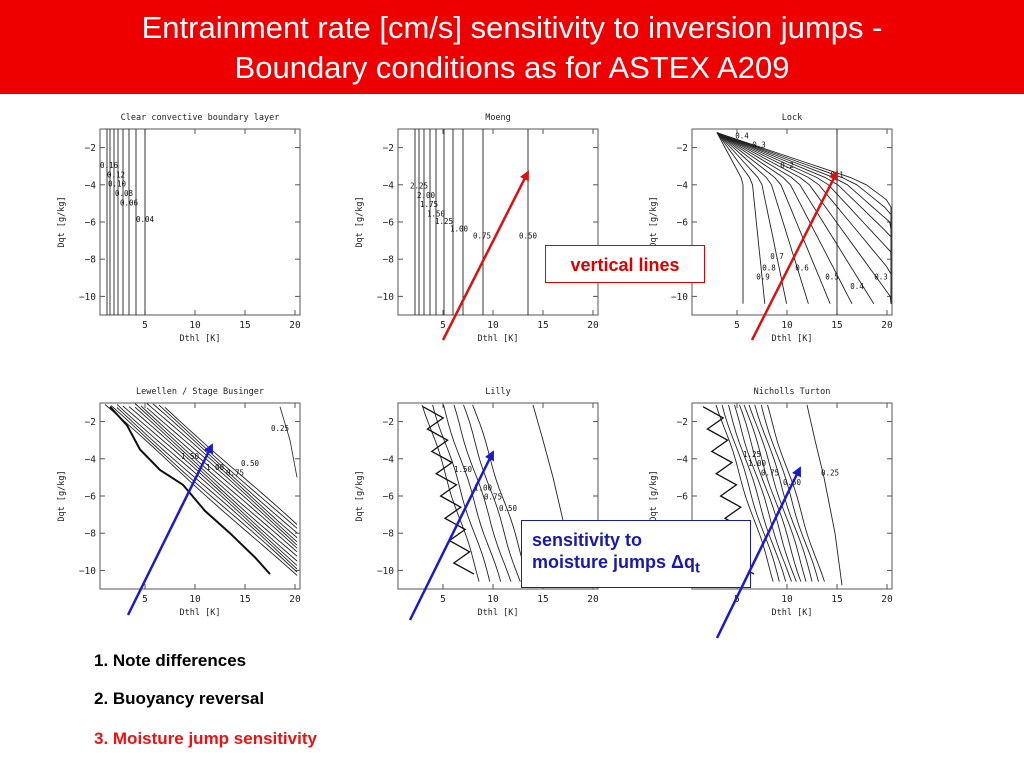 The width and height of the screenshot is (1024, 768). I want to click on slide-title-line-2: Boundary conditions as for ASTEX A209, so click(512, 67).